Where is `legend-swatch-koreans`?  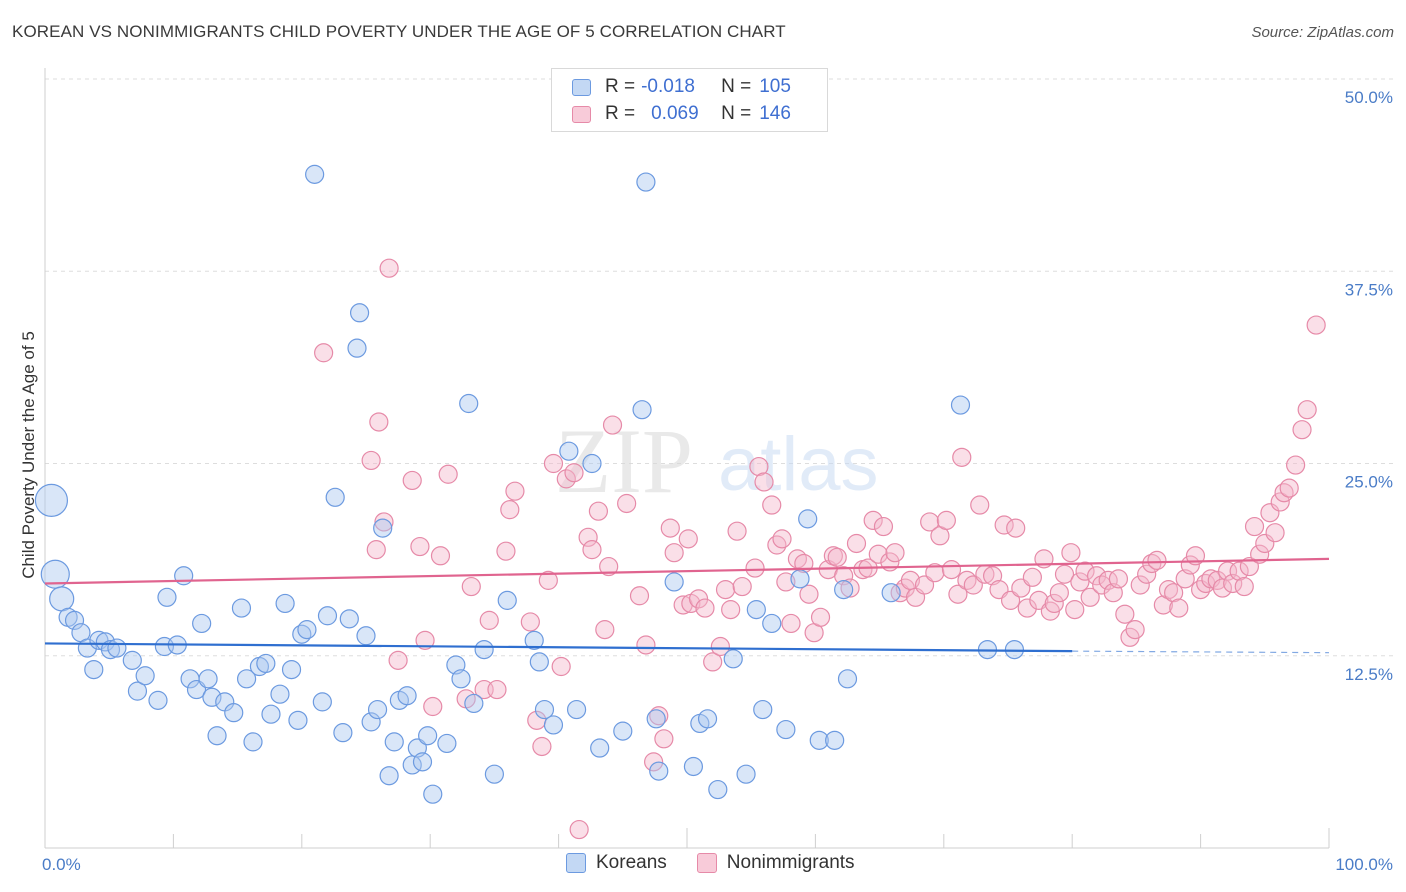 legend-swatch-koreans is located at coordinates (581, 87).